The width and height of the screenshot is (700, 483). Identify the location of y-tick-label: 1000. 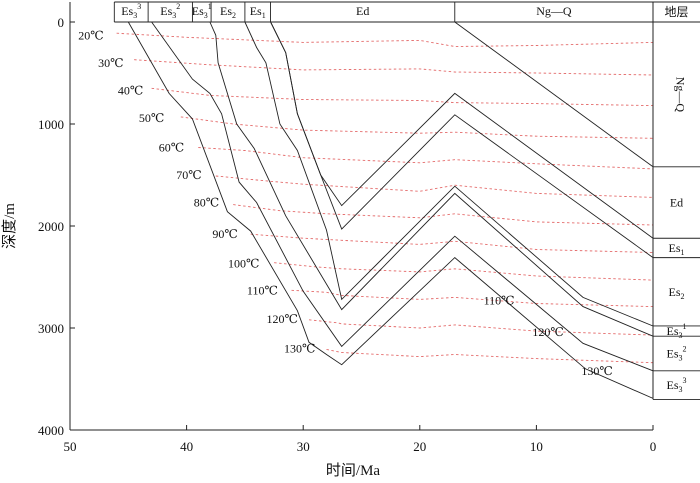
(51, 124).